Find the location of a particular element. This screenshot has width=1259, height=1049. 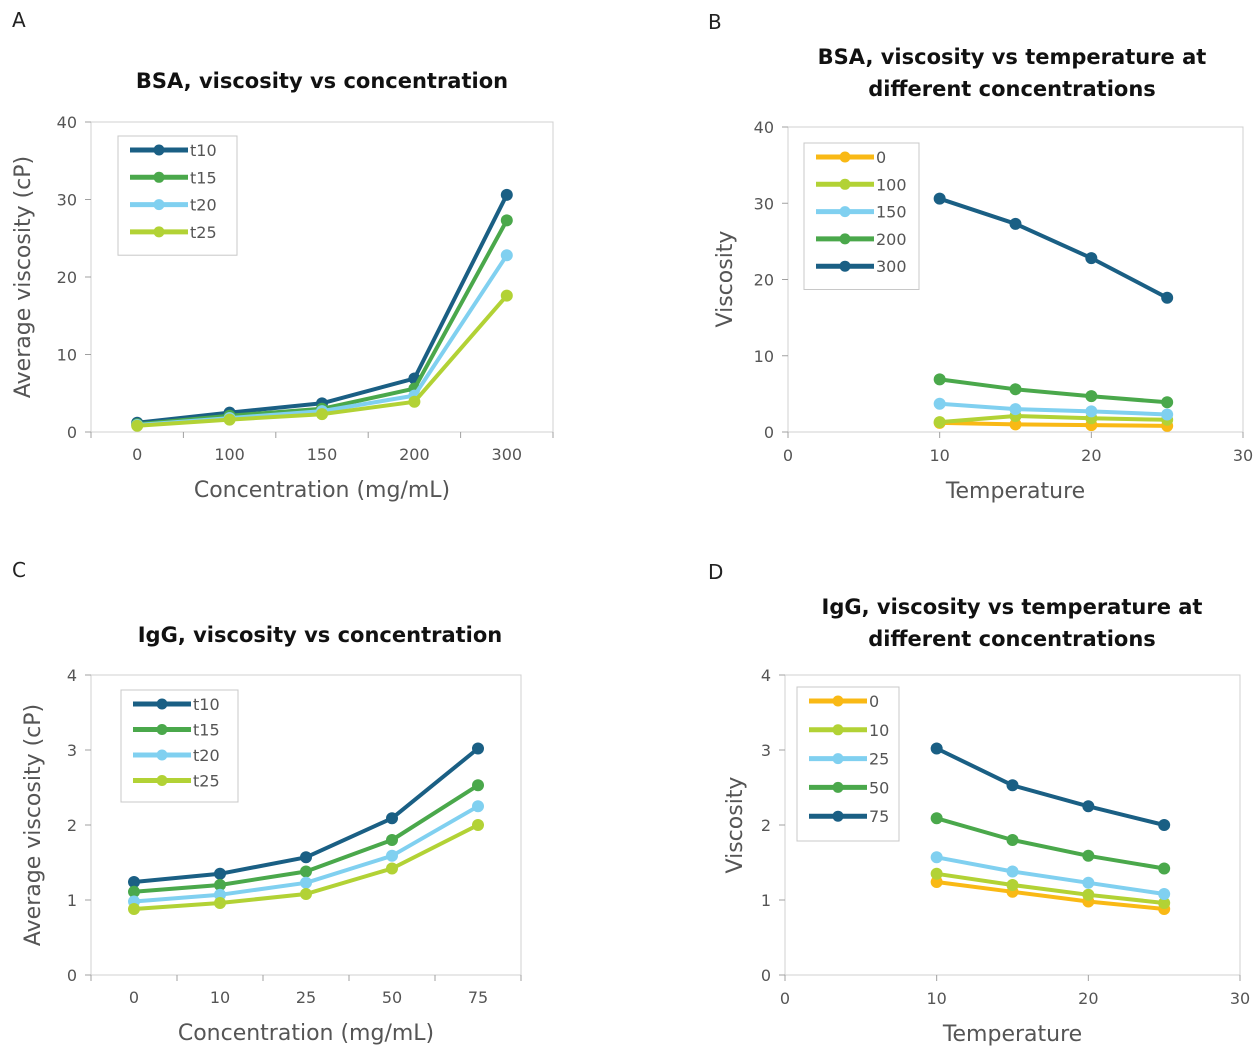

x-tick-label: 25 is located at coordinates (306, 997).